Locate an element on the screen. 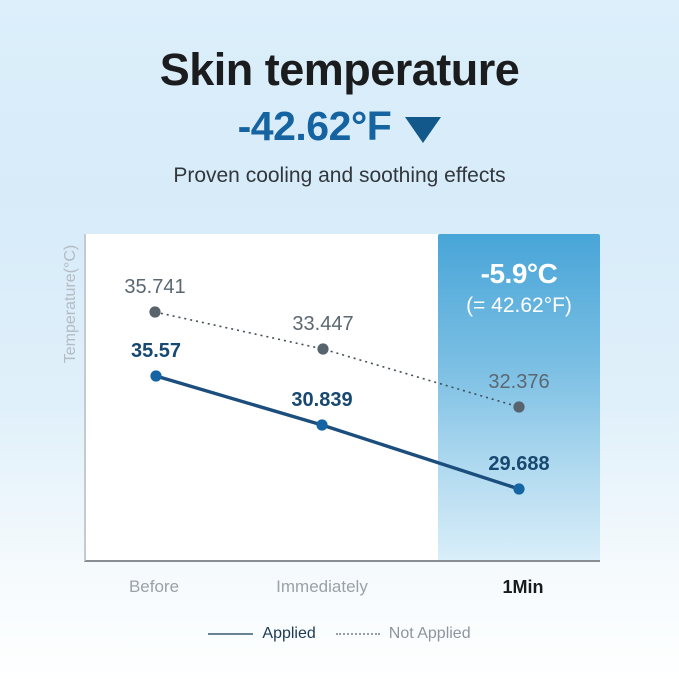 This screenshot has width=679, height=679. delta-value: -42.62°F is located at coordinates (314, 126).